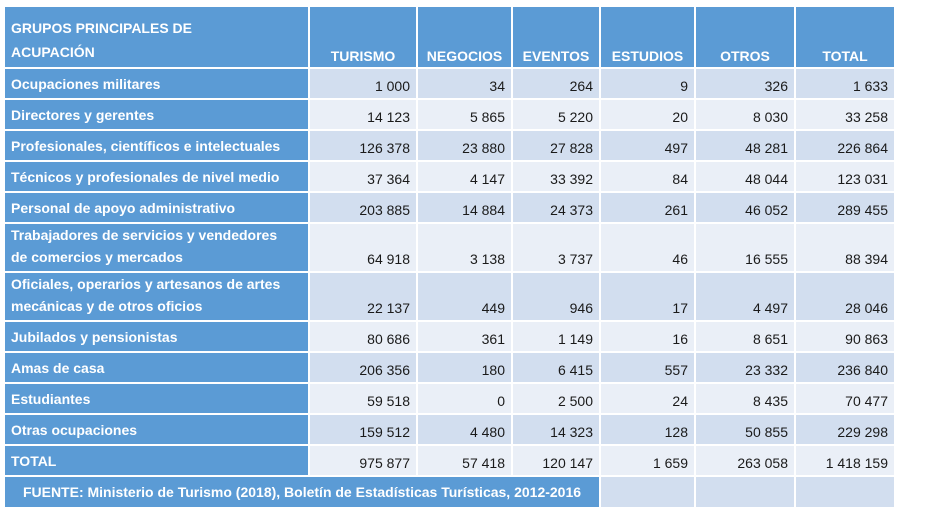 The image size is (926, 509). What do you see at coordinates (363, 145) in the screenshot?
I see `cell-turismo: 126 378` at bounding box center [363, 145].